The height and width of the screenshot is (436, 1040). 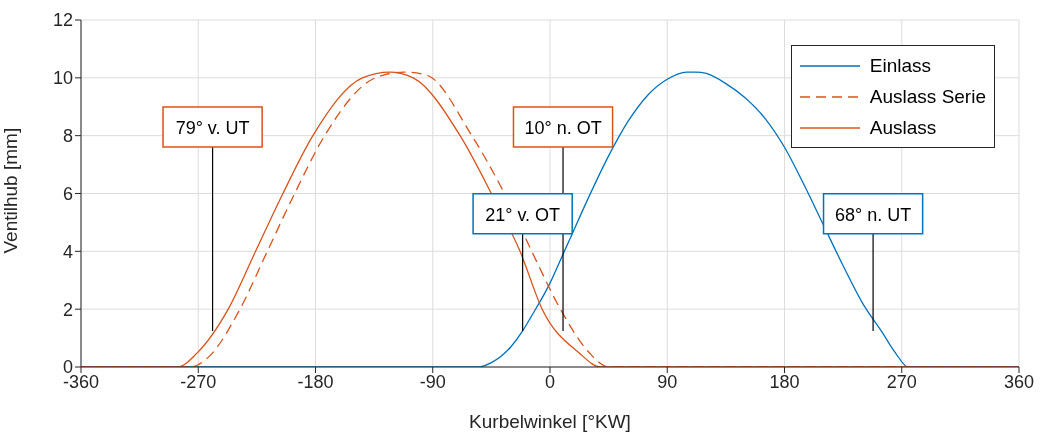 What do you see at coordinates (523, 214) in the screenshot?
I see `ref-line-label: 21° v. OT` at bounding box center [523, 214].